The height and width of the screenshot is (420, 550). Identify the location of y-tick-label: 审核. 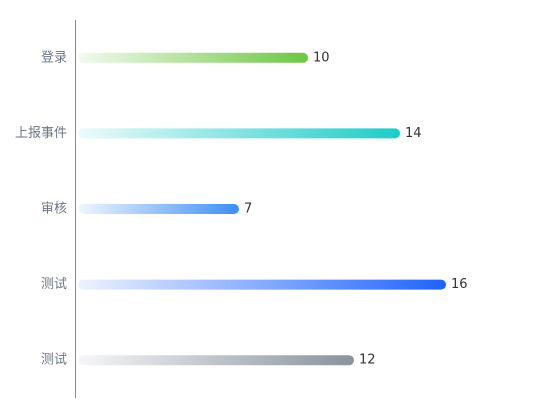
(54, 209).